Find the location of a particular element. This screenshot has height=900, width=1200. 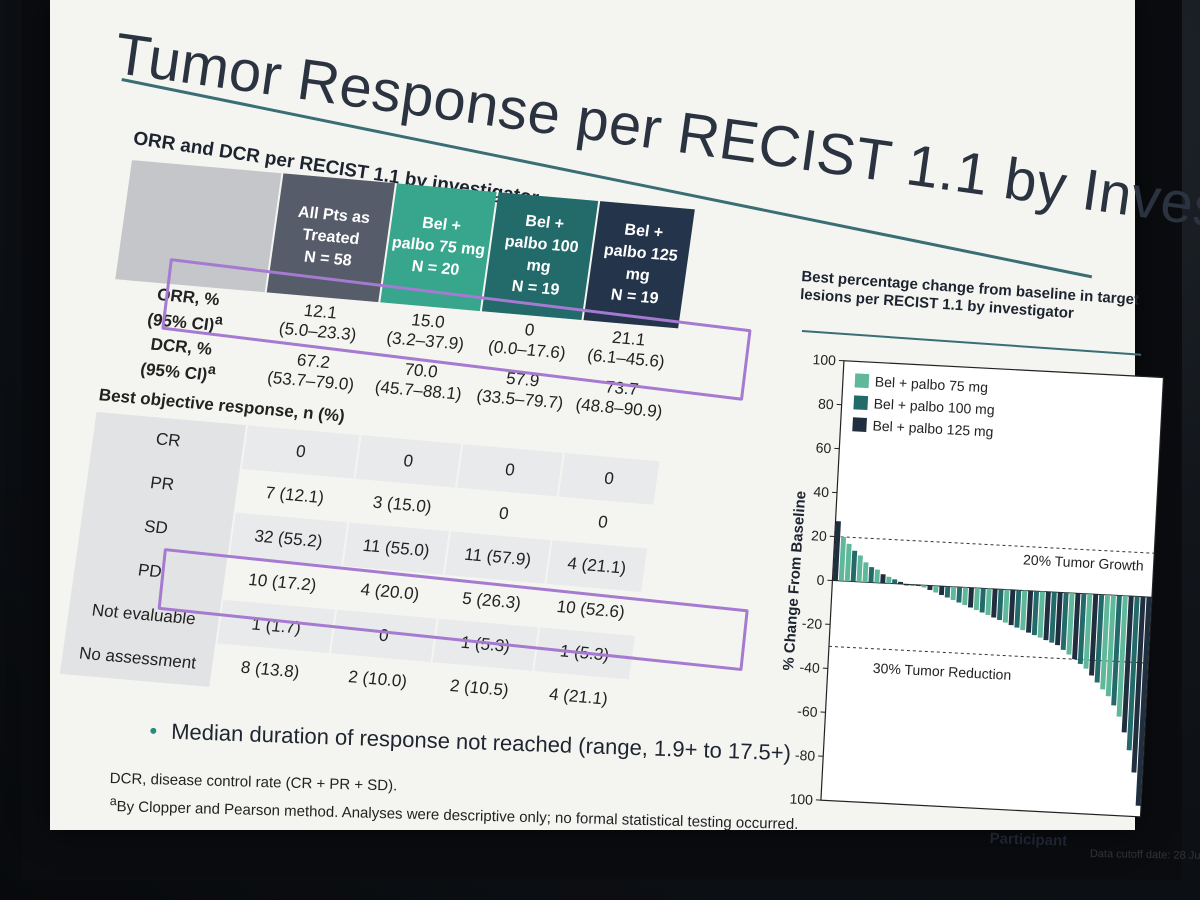

y-tick-label: 0 is located at coordinates (820, 580).